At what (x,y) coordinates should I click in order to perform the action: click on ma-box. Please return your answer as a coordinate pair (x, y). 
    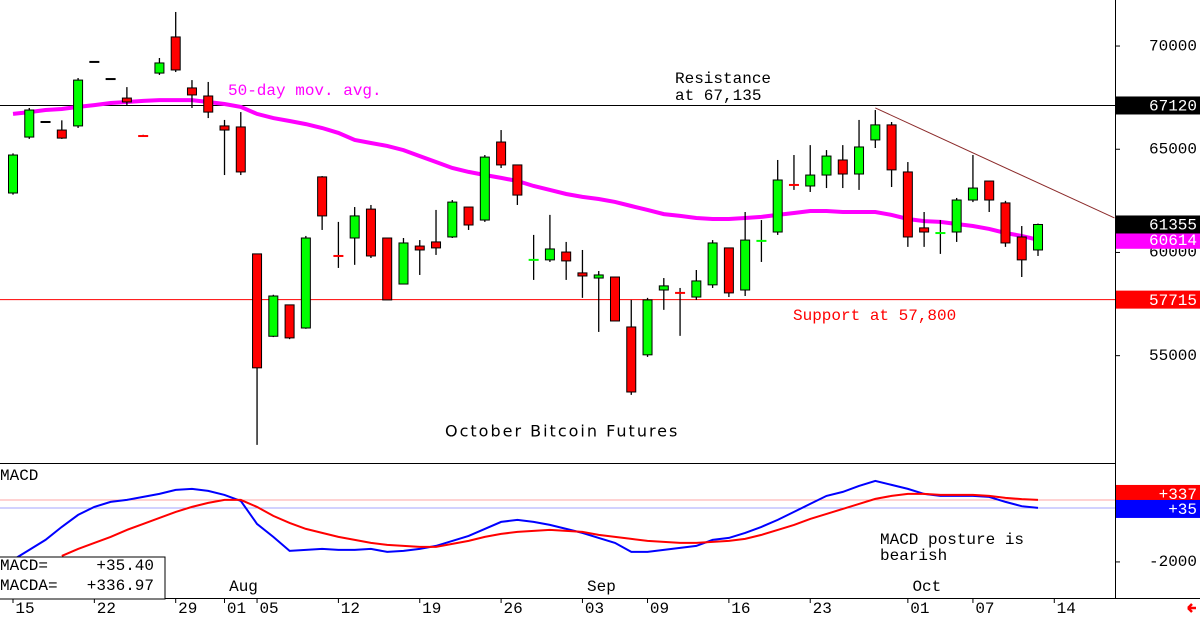
    Looking at the image, I should click on (1158, 239).